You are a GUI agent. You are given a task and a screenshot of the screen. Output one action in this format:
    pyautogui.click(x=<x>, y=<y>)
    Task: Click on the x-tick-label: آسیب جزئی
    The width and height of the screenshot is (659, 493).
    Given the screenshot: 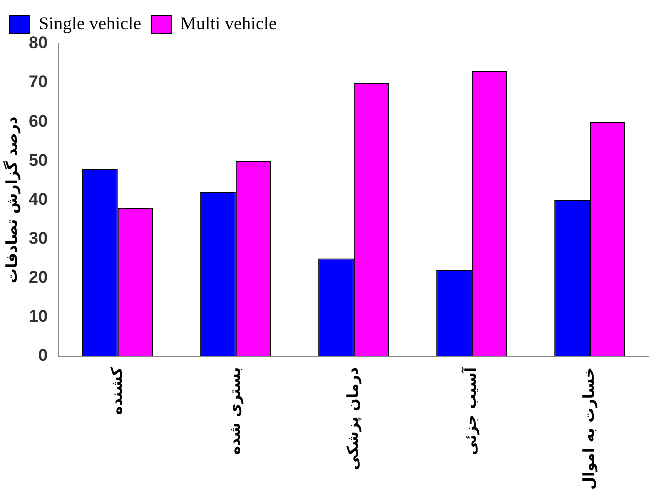 What is the action you would take?
    pyautogui.click(x=470, y=411)
    